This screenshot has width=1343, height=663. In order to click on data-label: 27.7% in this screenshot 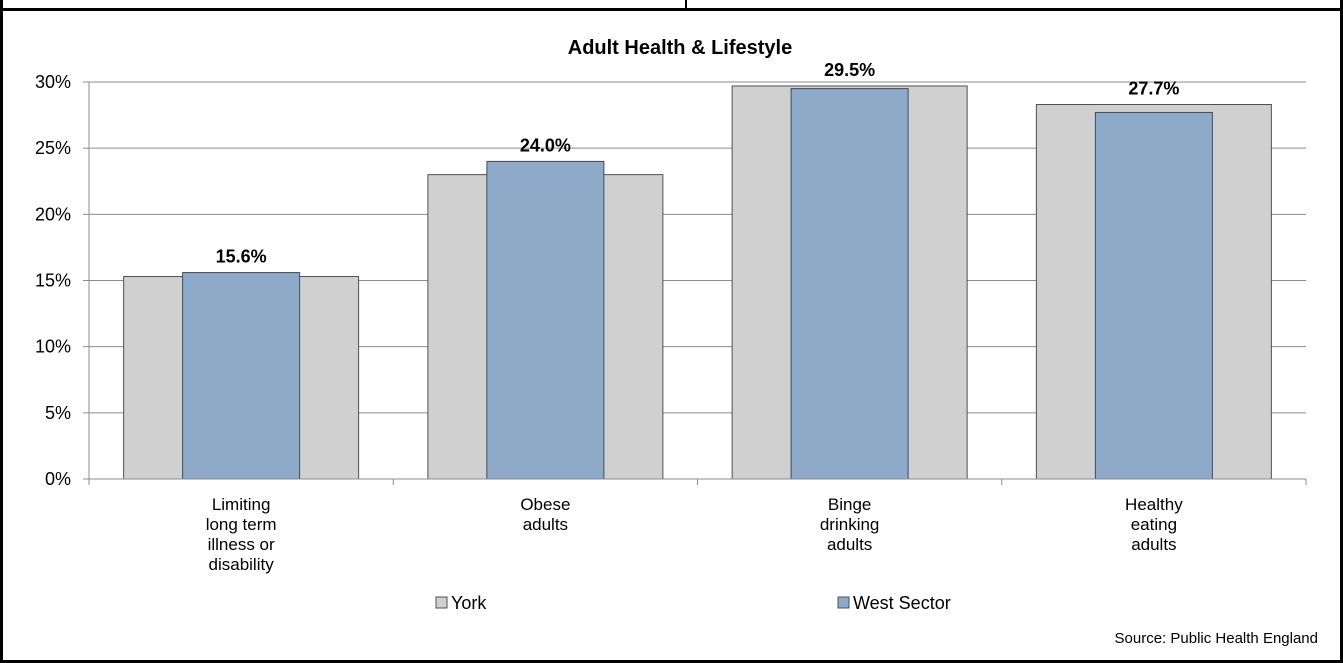, I will do `click(1153, 88)`.